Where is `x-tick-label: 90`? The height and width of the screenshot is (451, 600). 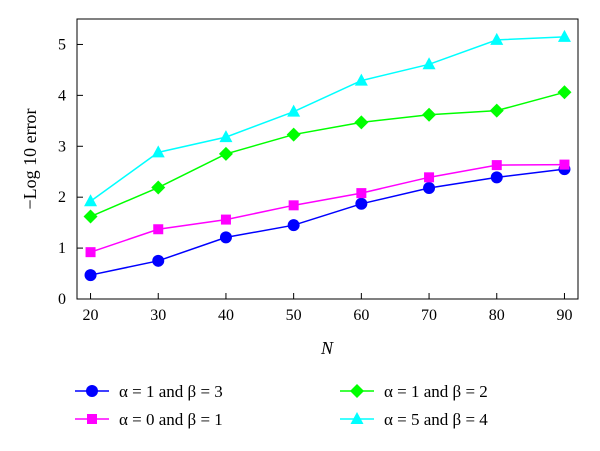 x-tick-label: 90 is located at coordinates (564, 315).